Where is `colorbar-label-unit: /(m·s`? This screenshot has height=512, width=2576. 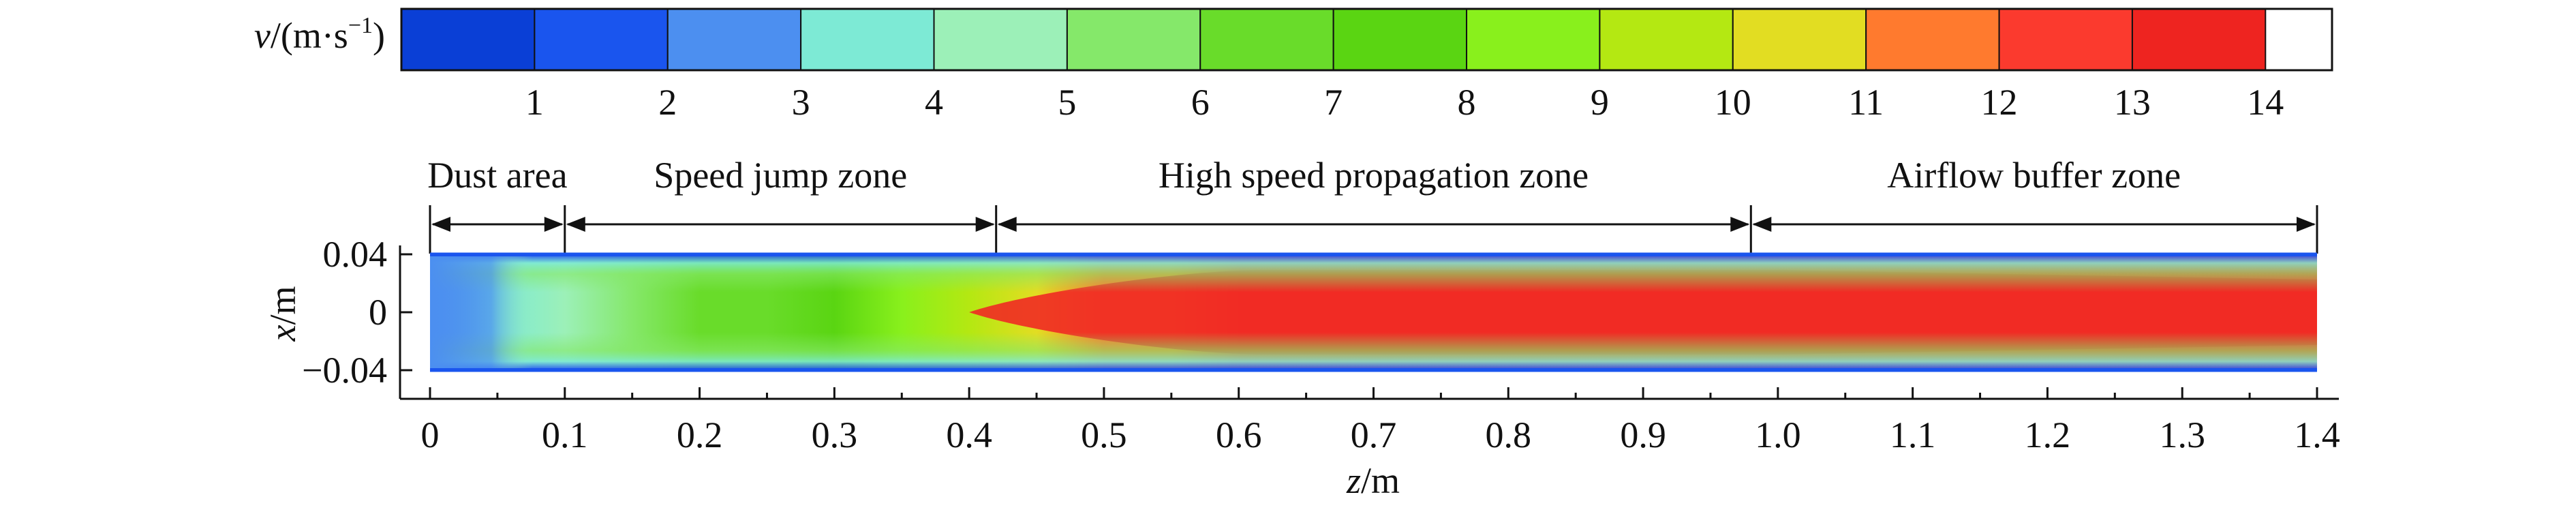
colorbar-label-unit: /(m·s is located at coordinates (309, 35).